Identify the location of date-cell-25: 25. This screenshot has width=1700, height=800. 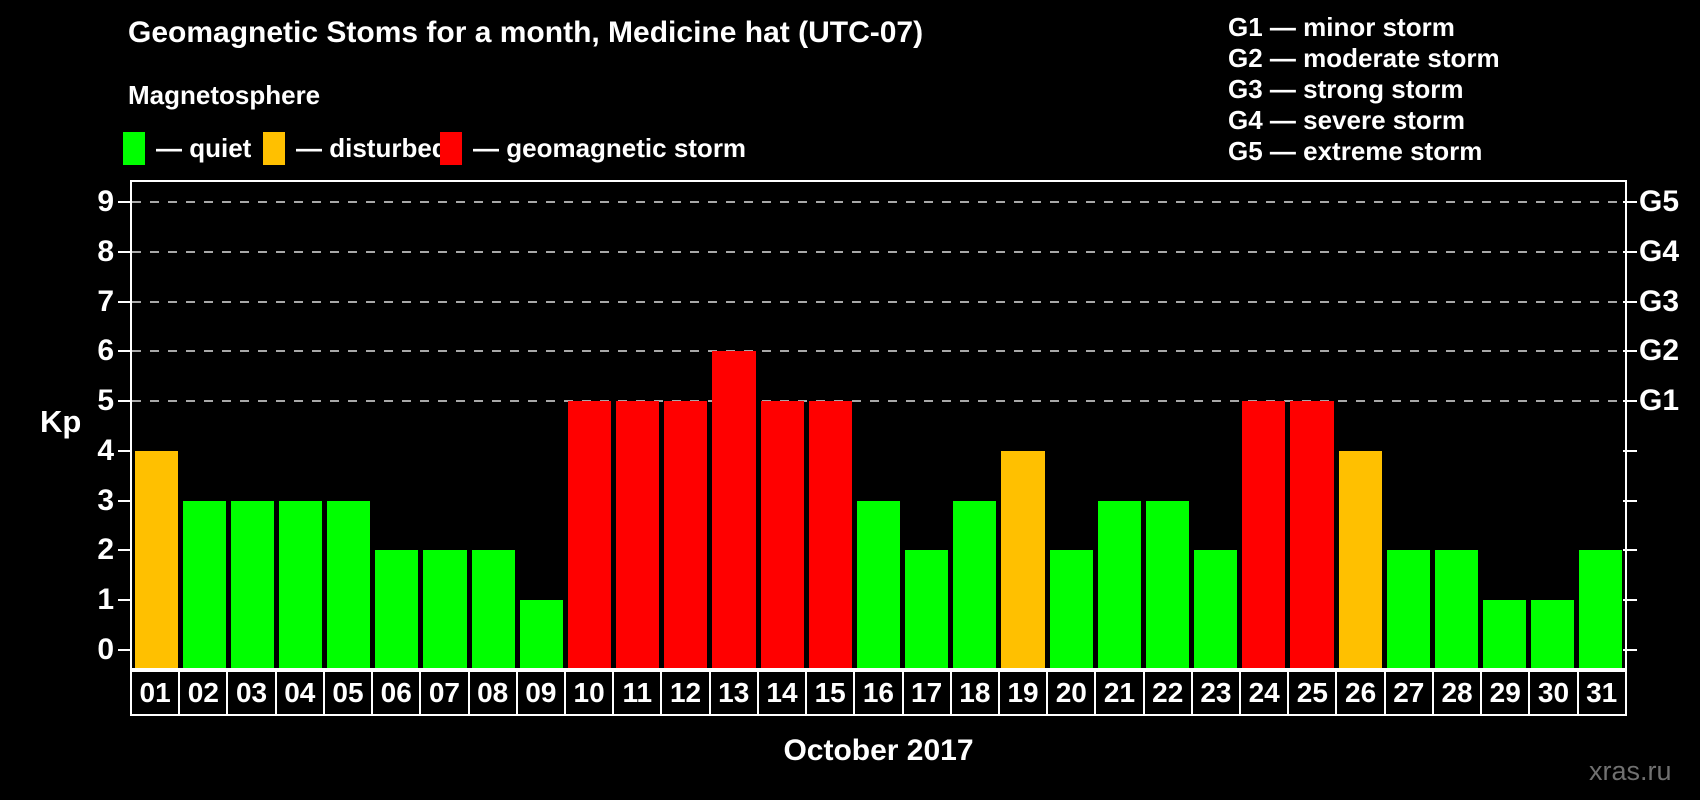
(1312, 693).